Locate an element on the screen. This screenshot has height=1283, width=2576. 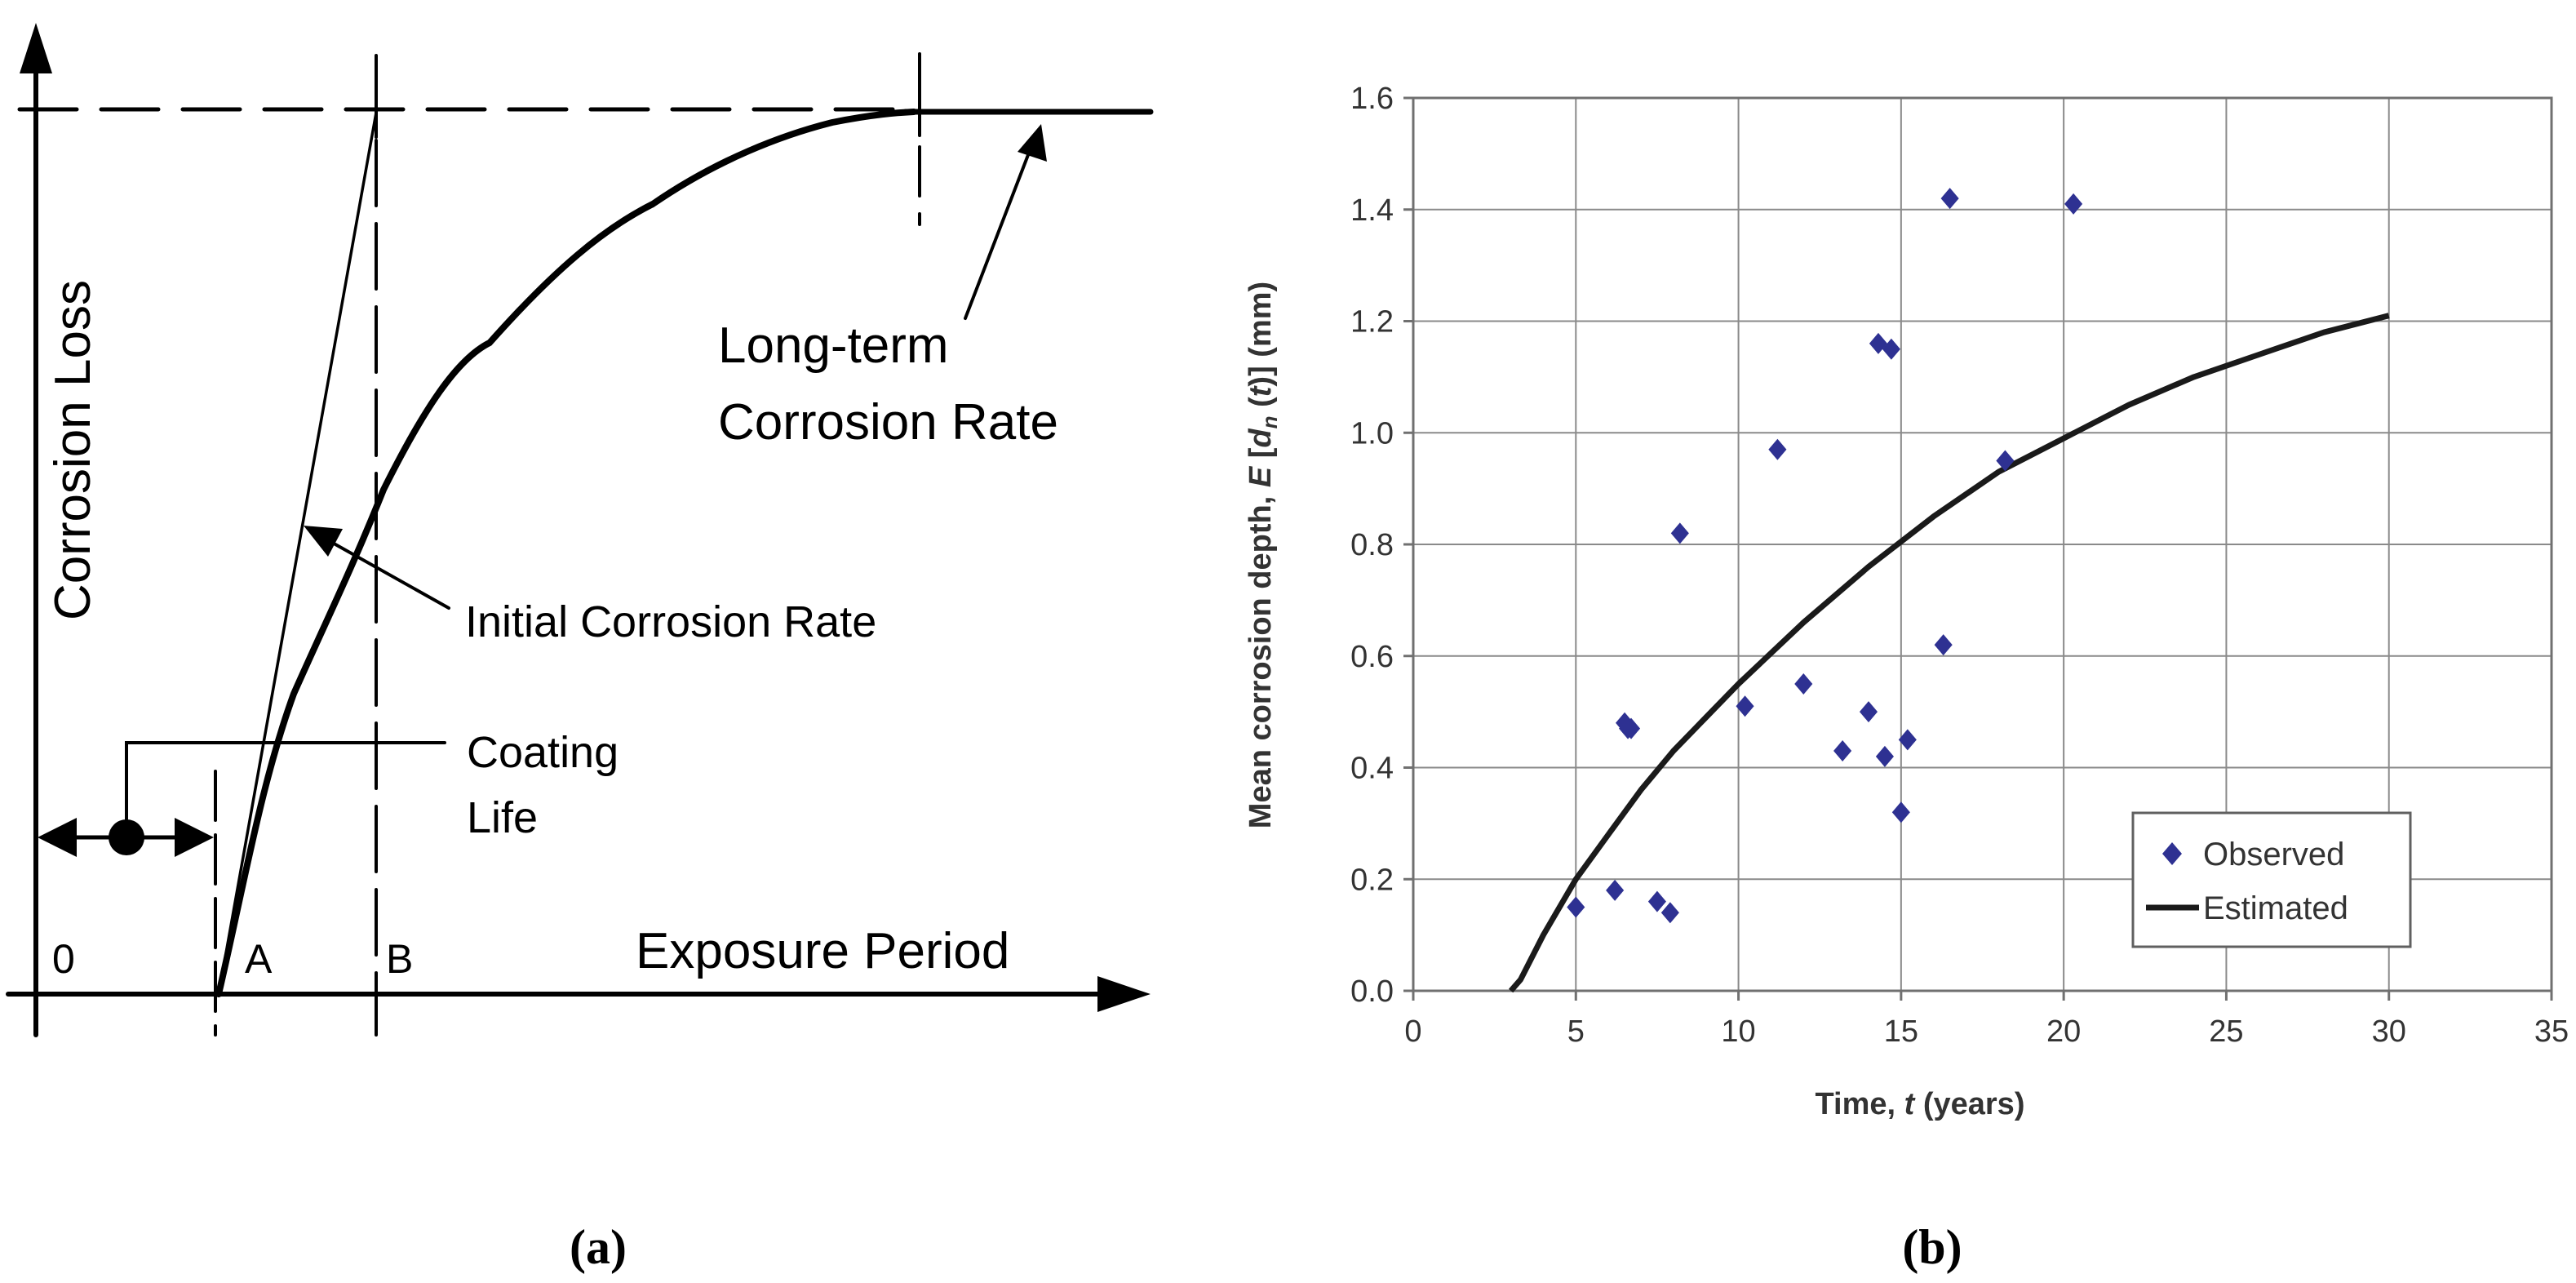
b-y-axis-label: Mean corrosion depth, E [dn (t)] (mm) is located at coordinates (1263, 555).